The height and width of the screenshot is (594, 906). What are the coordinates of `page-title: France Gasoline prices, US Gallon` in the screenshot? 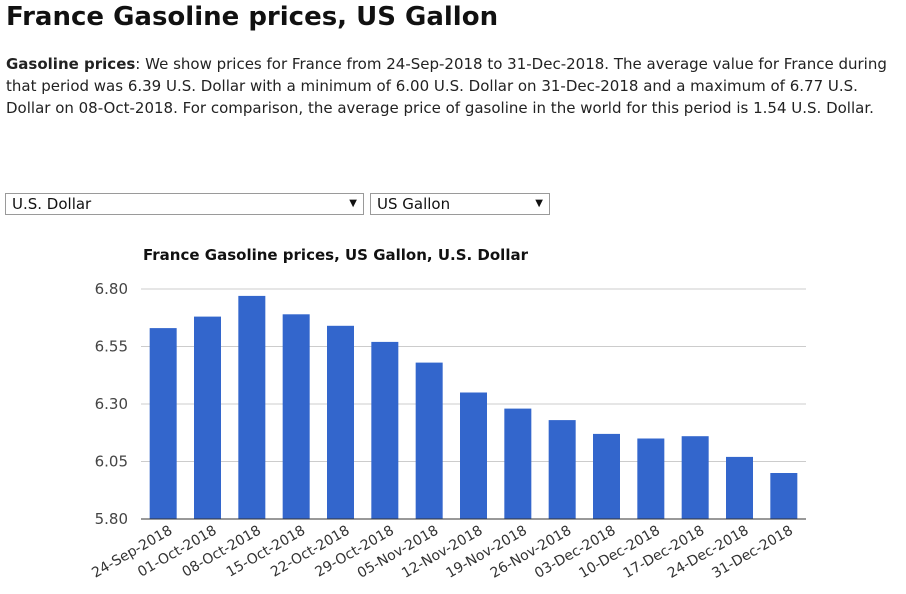 It's located at (252, 17).